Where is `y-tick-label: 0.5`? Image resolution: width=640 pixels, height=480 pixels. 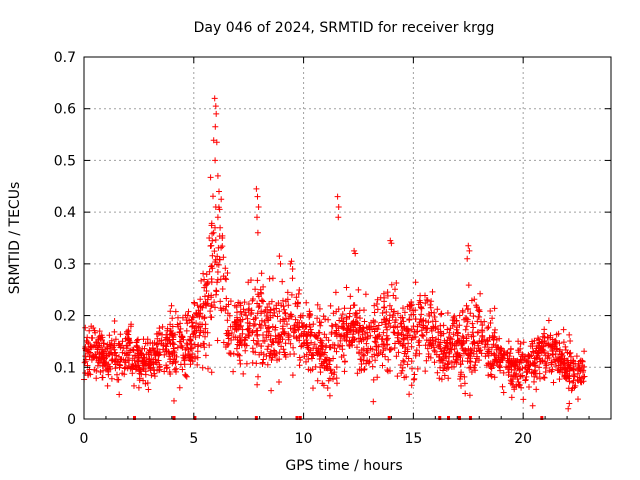
y-tick-label: 0.5 is located at coordinates (65, 161).